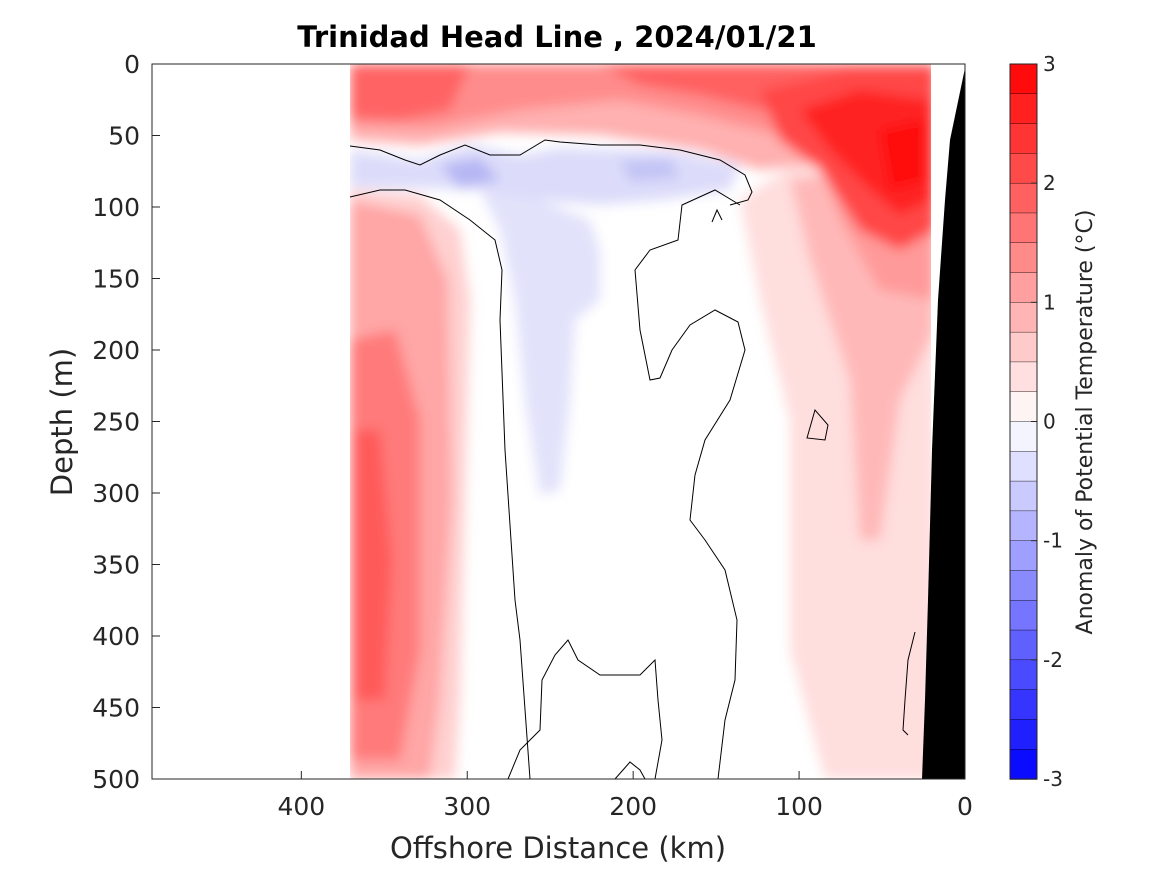  I want to click on y-tick-label: 200, so click(116, 350).